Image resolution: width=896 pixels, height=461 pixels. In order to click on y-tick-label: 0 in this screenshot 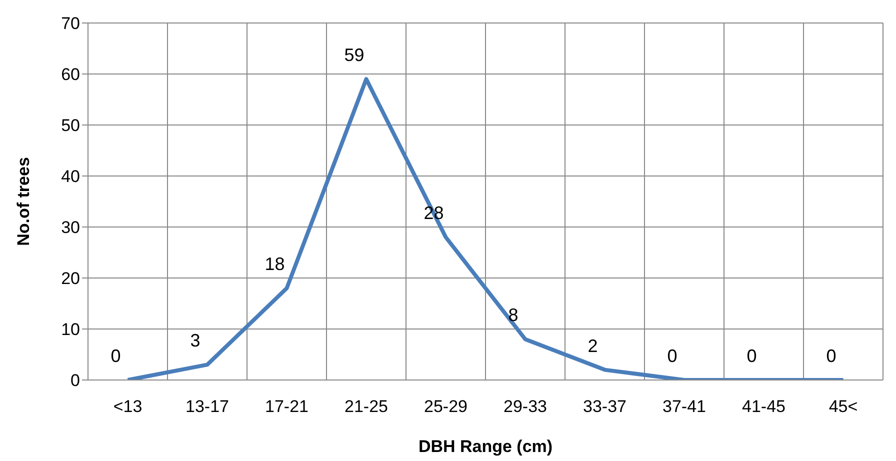, I will do `click(75, 380)`.